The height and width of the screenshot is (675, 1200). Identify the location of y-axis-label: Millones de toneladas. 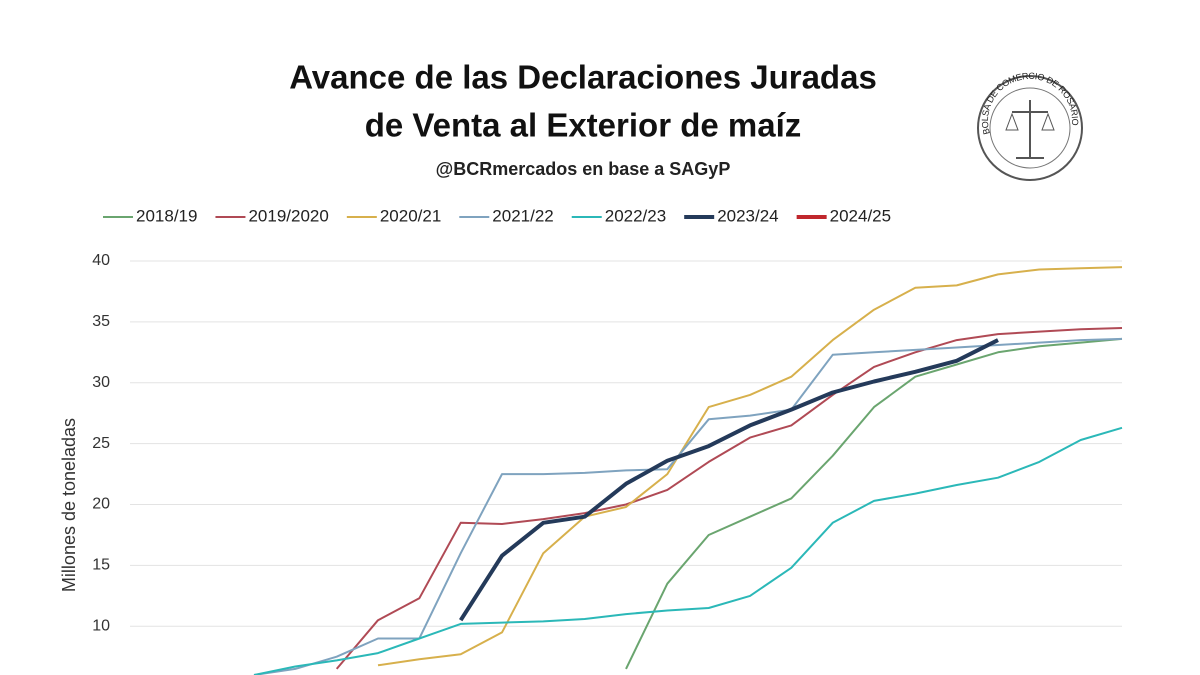
(69, 505).